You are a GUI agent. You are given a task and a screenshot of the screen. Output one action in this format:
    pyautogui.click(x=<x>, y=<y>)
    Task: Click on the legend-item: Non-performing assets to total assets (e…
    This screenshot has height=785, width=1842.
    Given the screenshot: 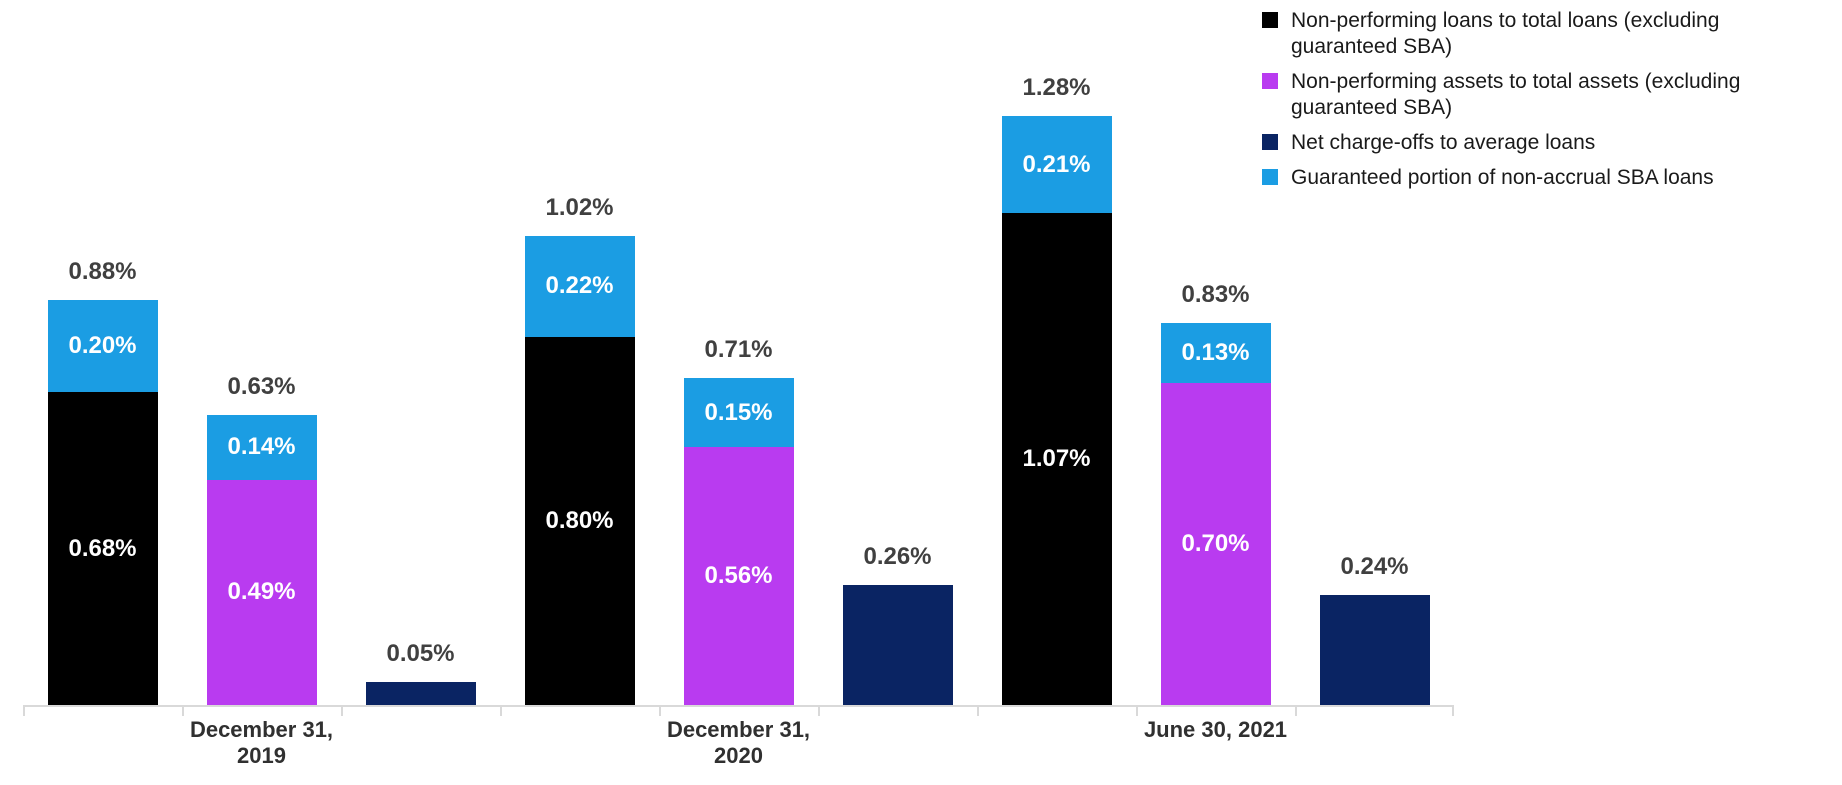 What is the action you would take?
    pyautogui.click(x=1501, y=95)
    